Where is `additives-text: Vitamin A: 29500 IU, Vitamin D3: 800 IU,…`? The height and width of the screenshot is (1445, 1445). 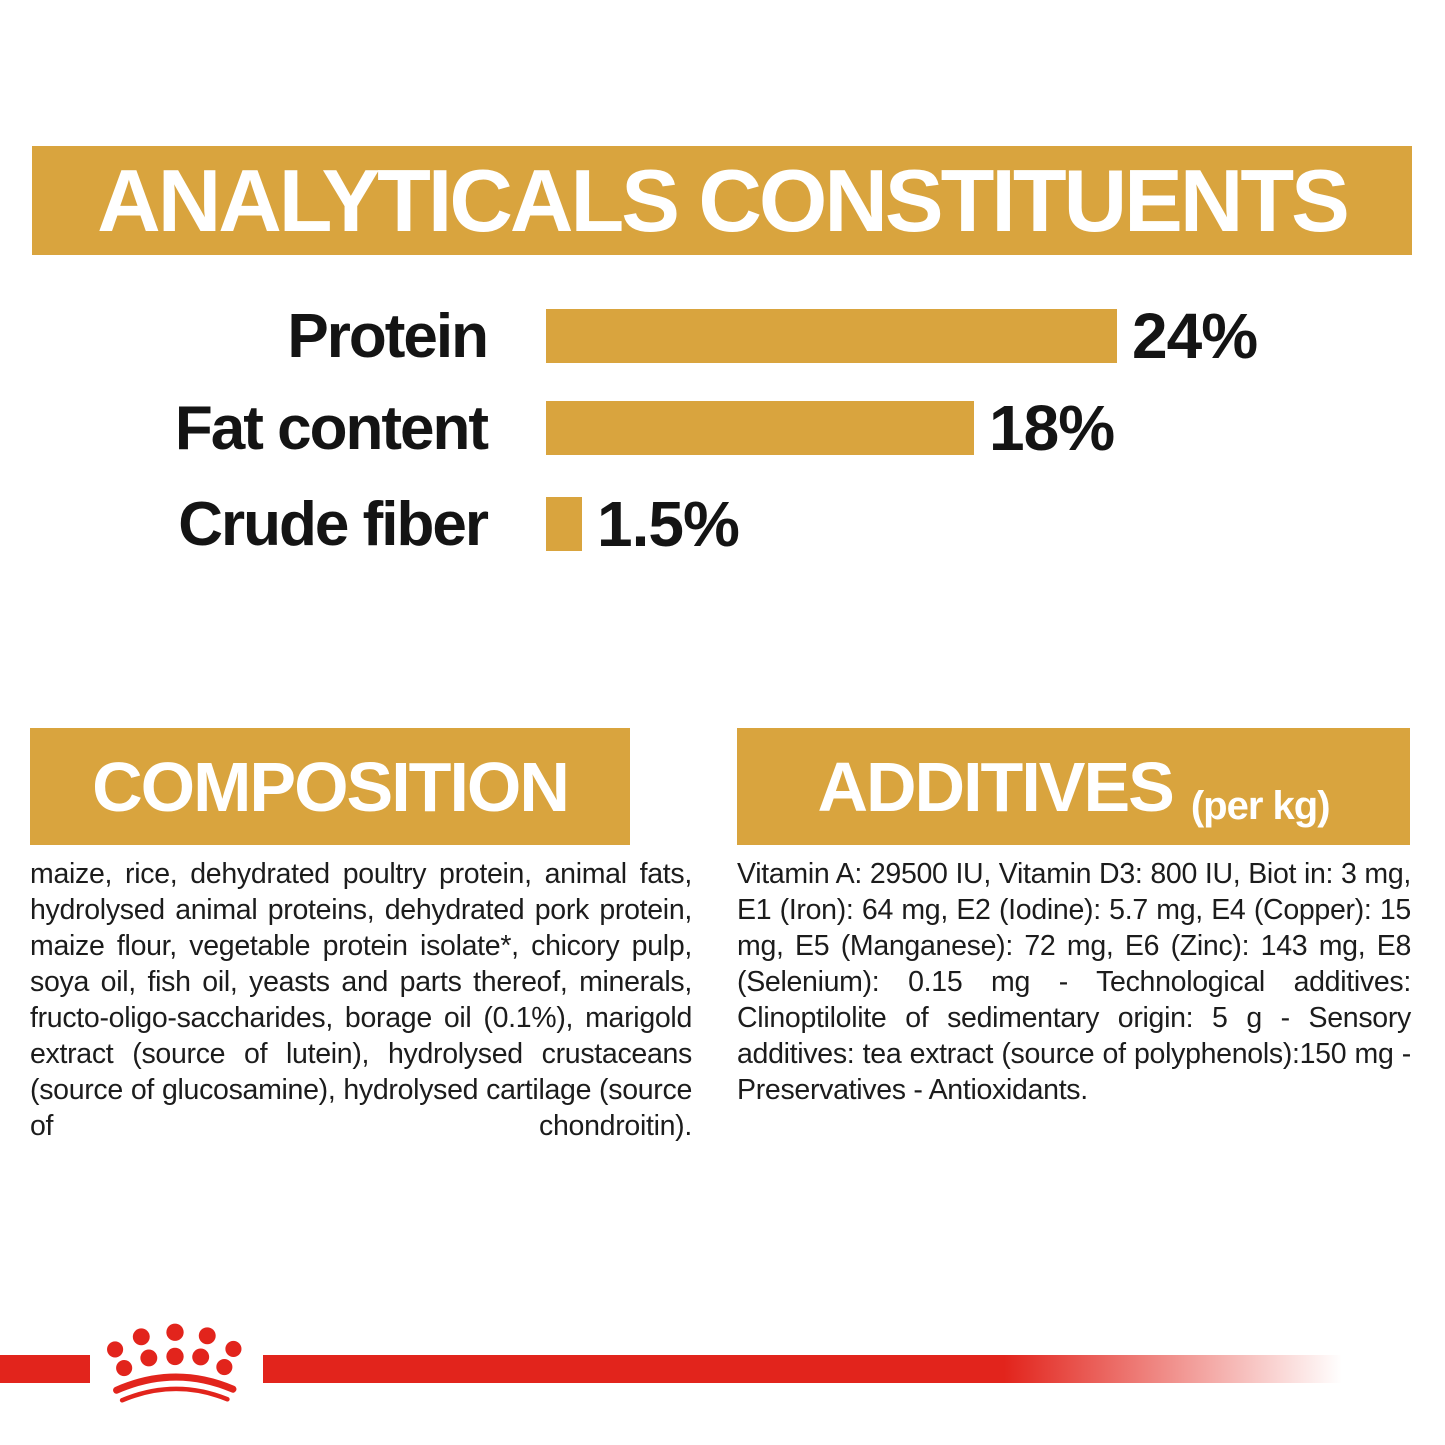
additives-text: Vitamin A: 29500 IU, Vitamin D3: 800 IU,… is located at coordinates (1074, 982).